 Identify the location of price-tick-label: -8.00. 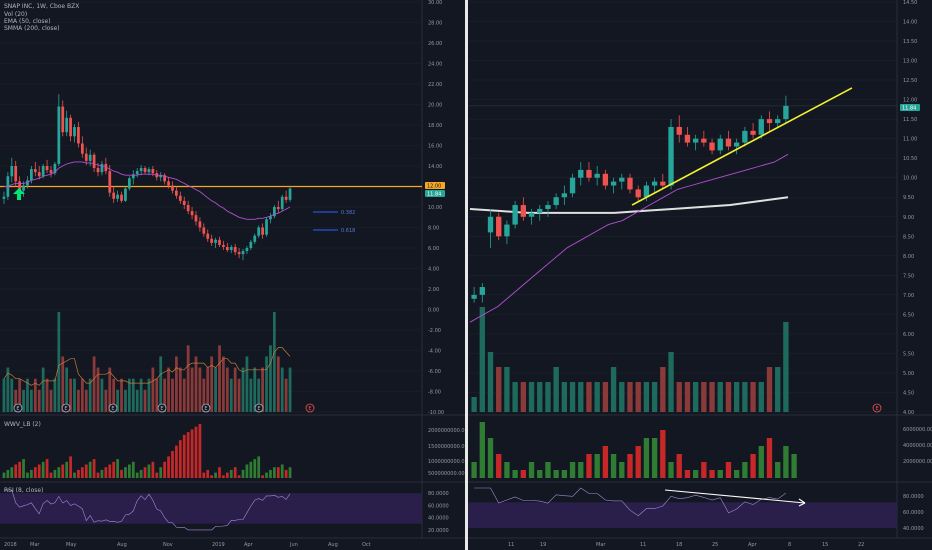
(434, 393).